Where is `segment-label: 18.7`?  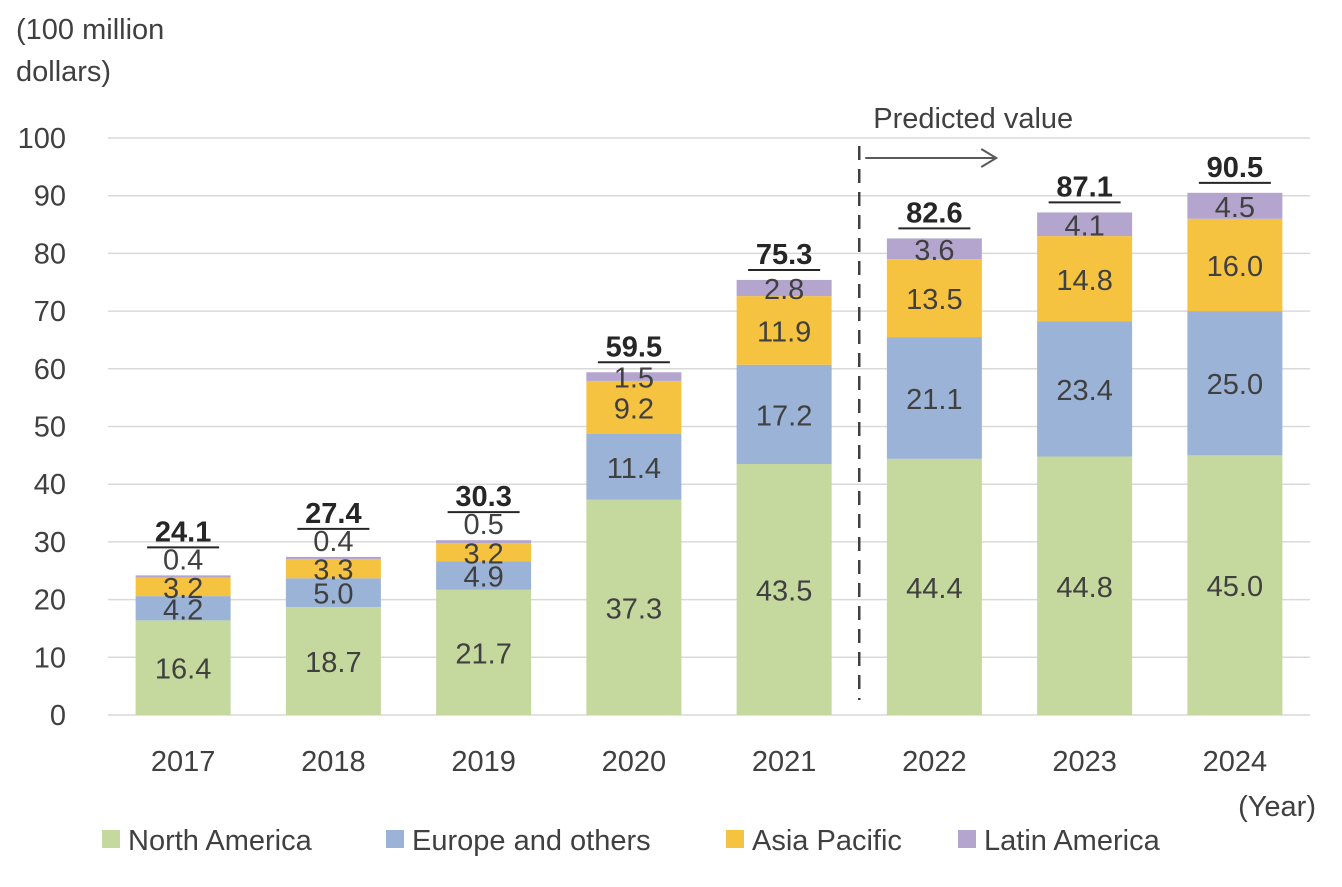 segment-label: 18.7 is located at coordinates (333, 663).